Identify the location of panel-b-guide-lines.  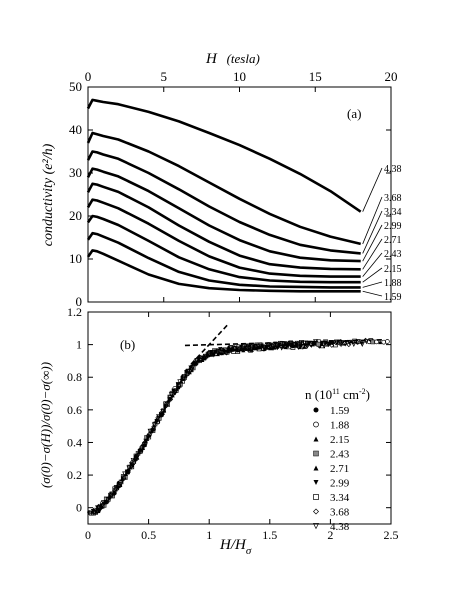
(284, 344).